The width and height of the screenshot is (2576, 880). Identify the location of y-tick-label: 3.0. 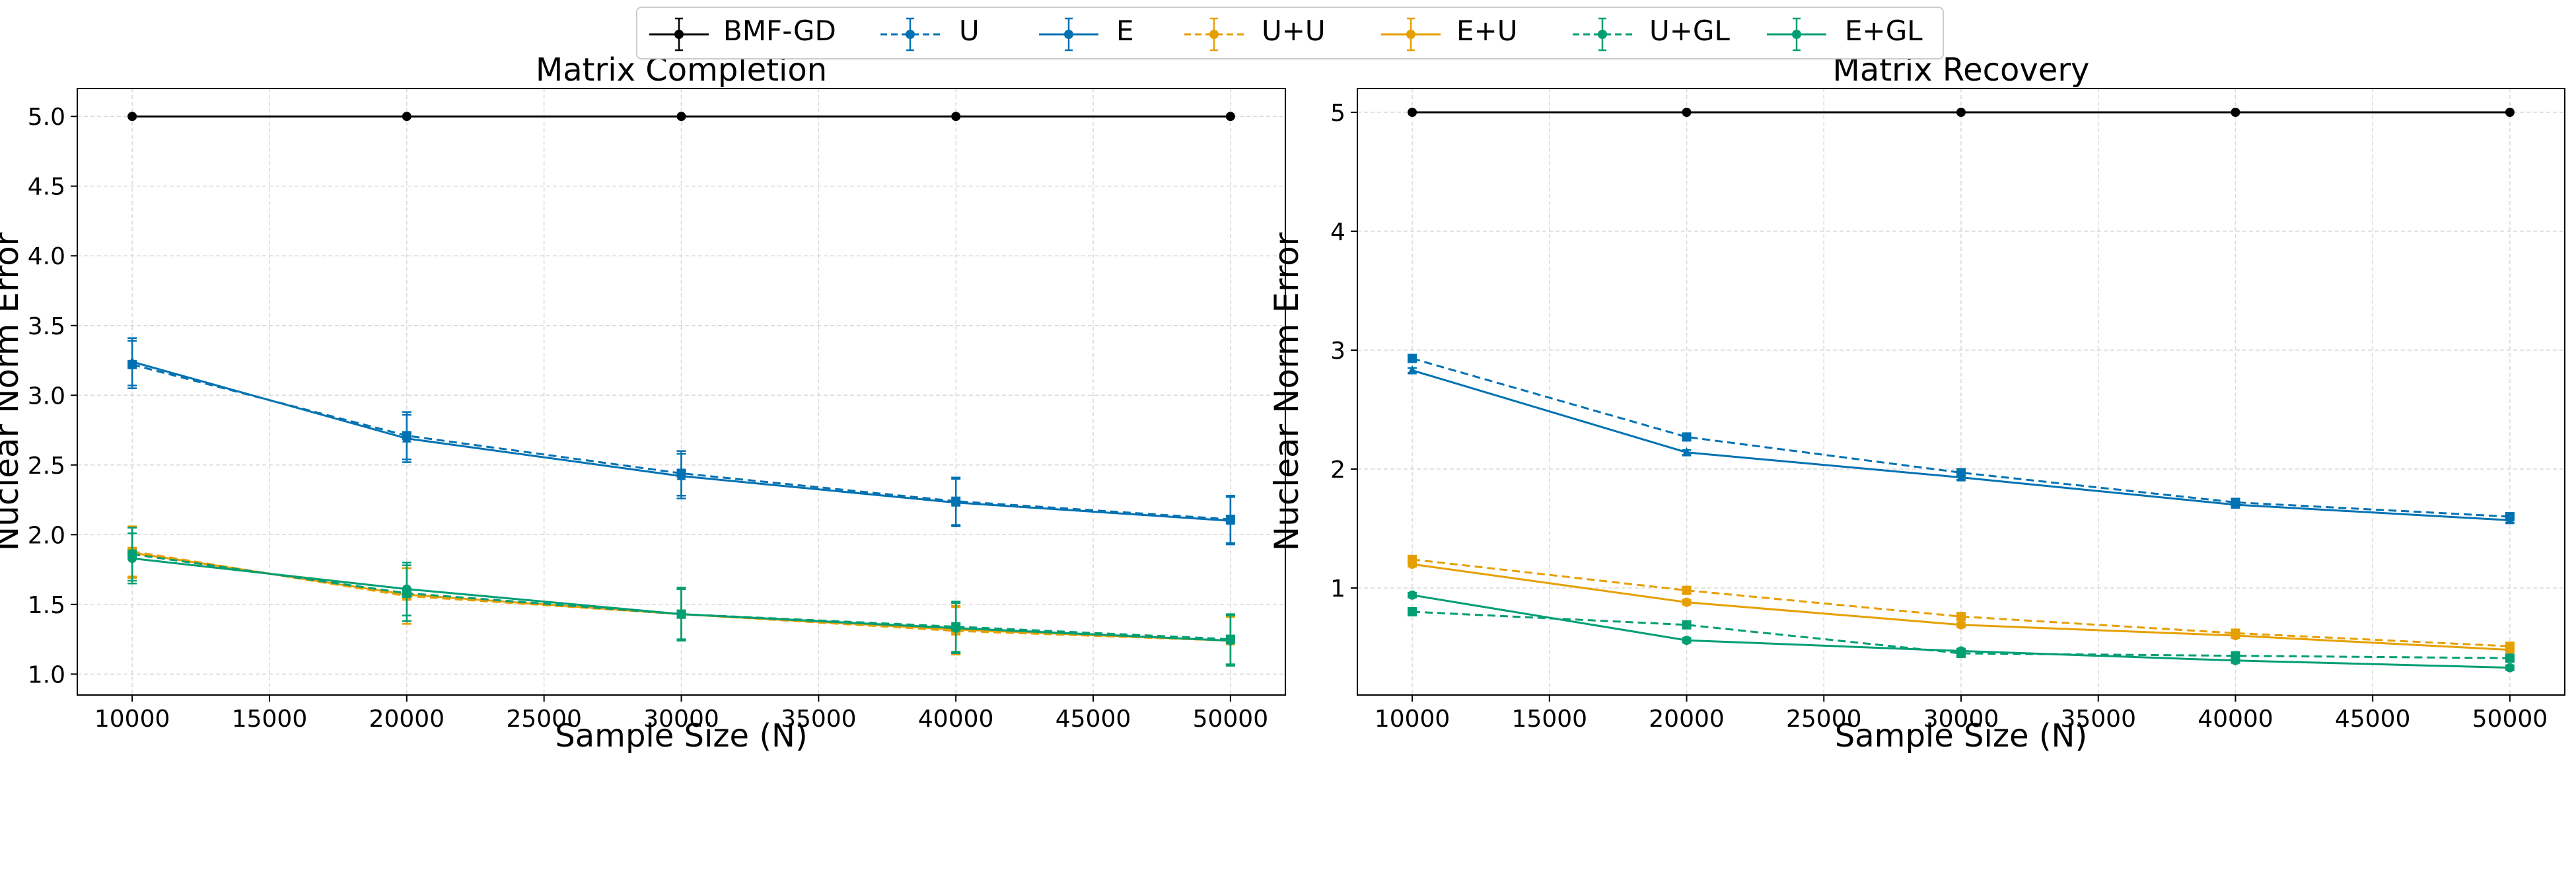
(47, 396).